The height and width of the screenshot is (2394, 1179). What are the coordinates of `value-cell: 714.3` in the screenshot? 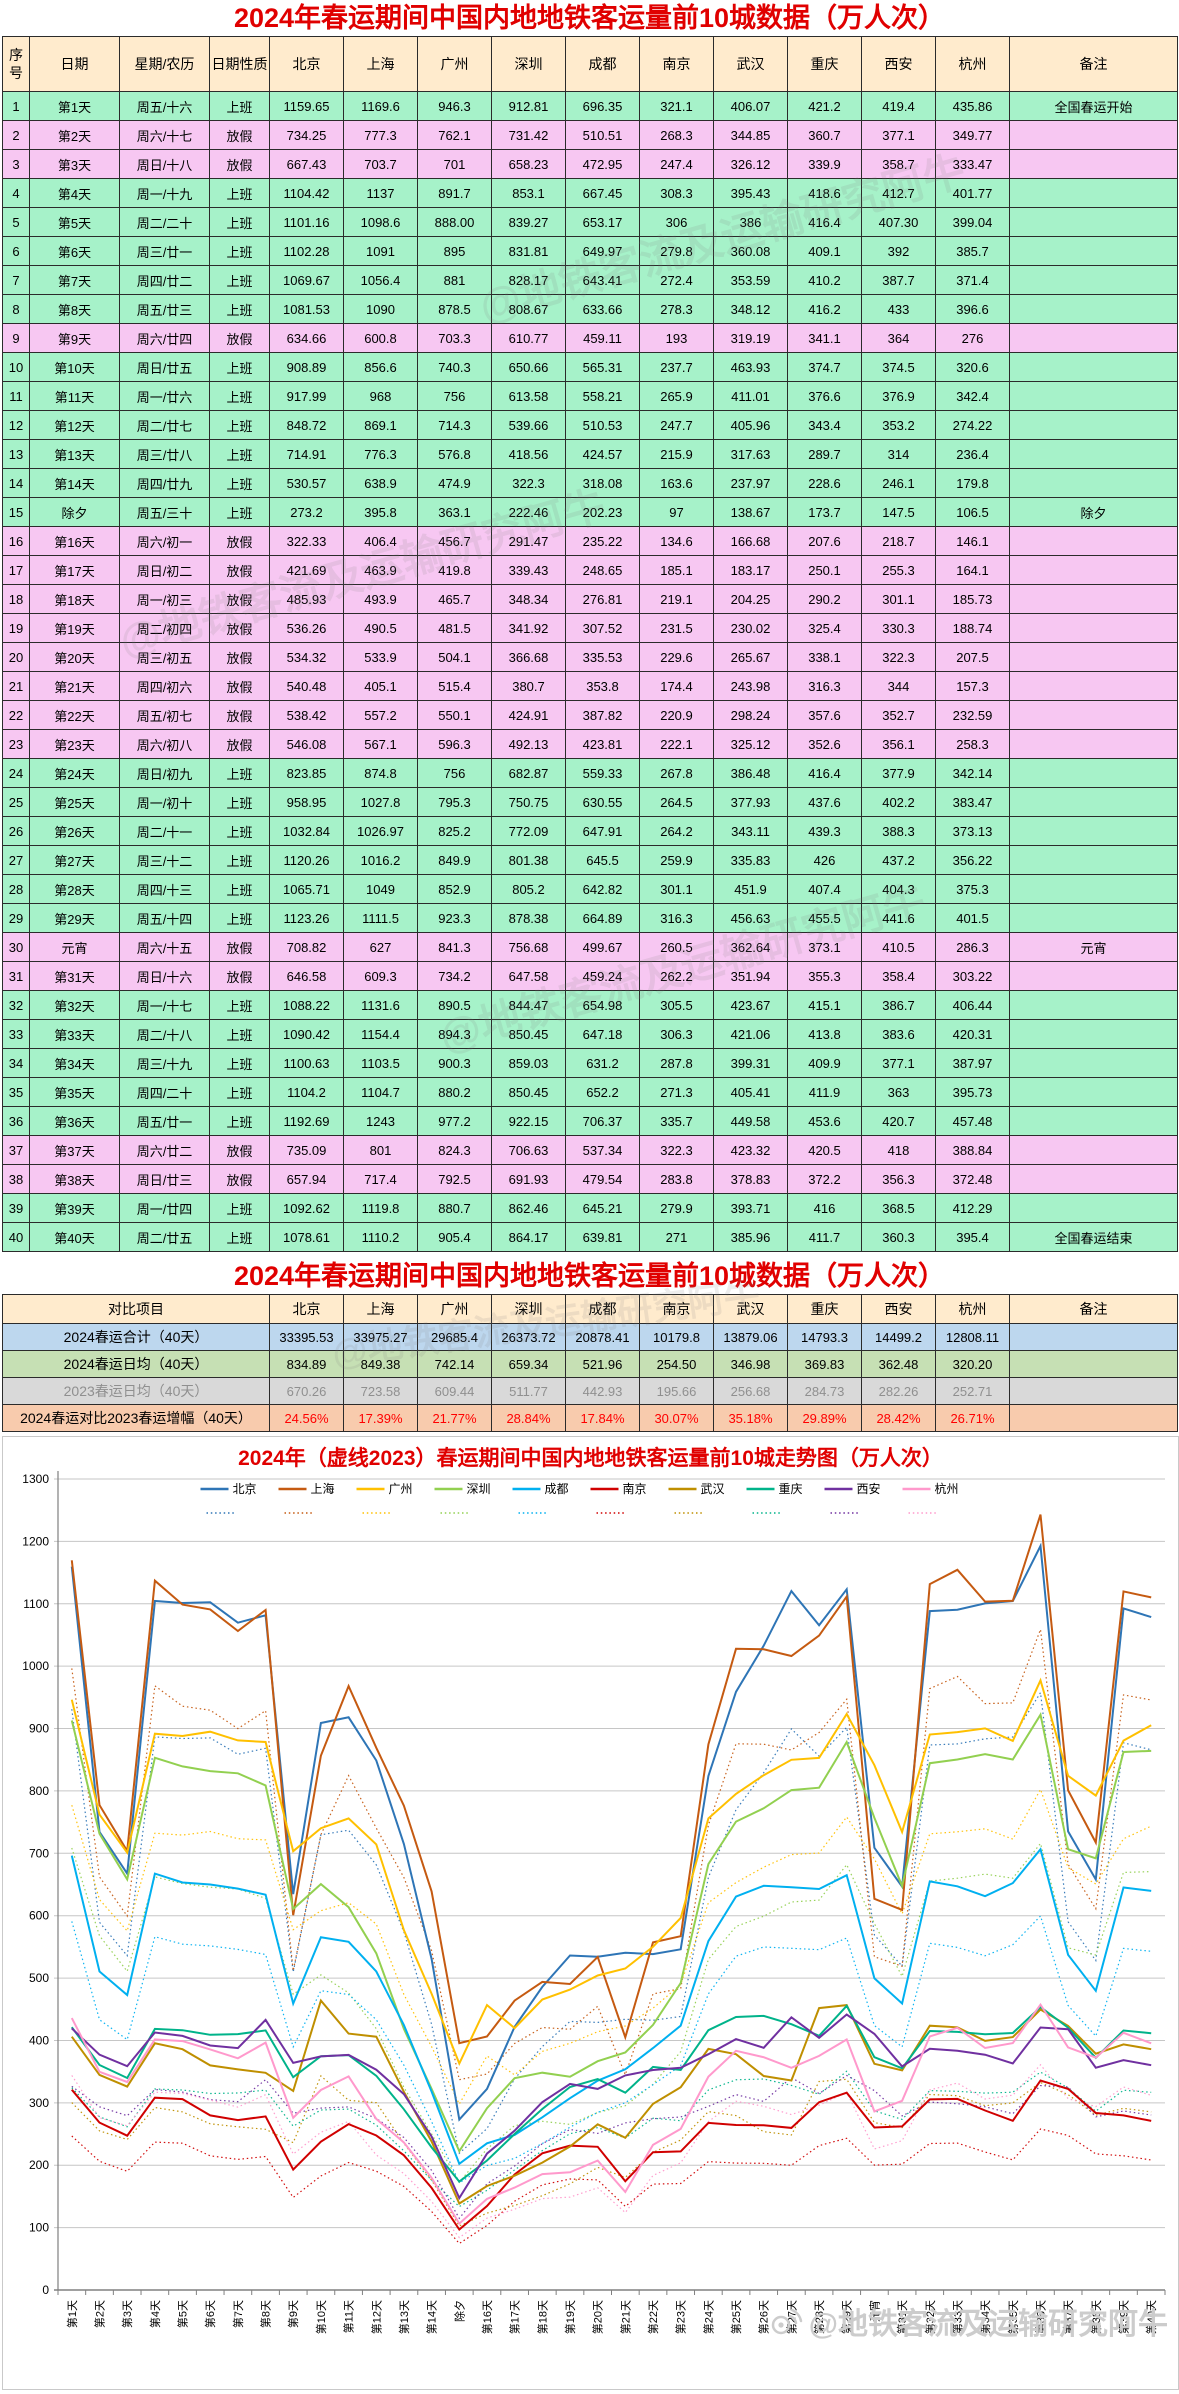 It's located at (454, 425).